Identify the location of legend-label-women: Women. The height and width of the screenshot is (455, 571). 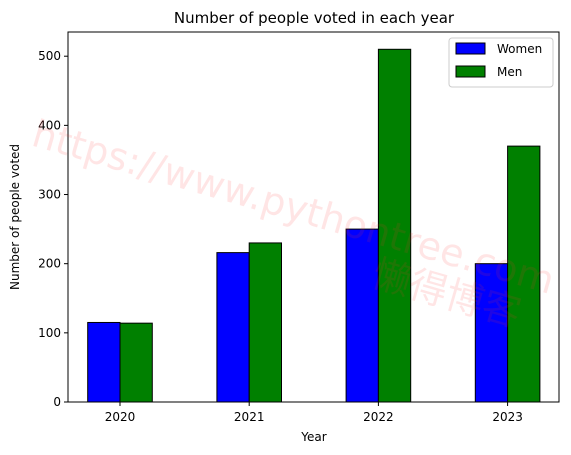
(519, 49).